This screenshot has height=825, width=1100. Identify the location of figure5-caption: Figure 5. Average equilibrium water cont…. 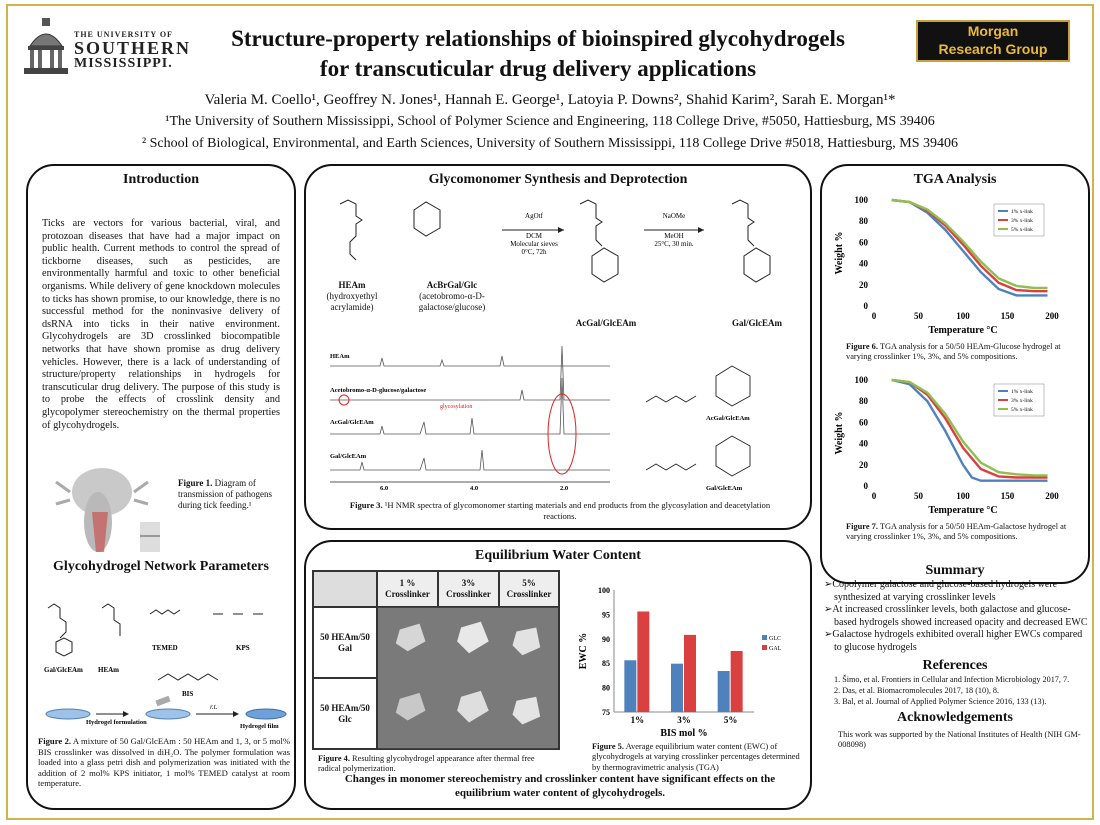
(697, 757).